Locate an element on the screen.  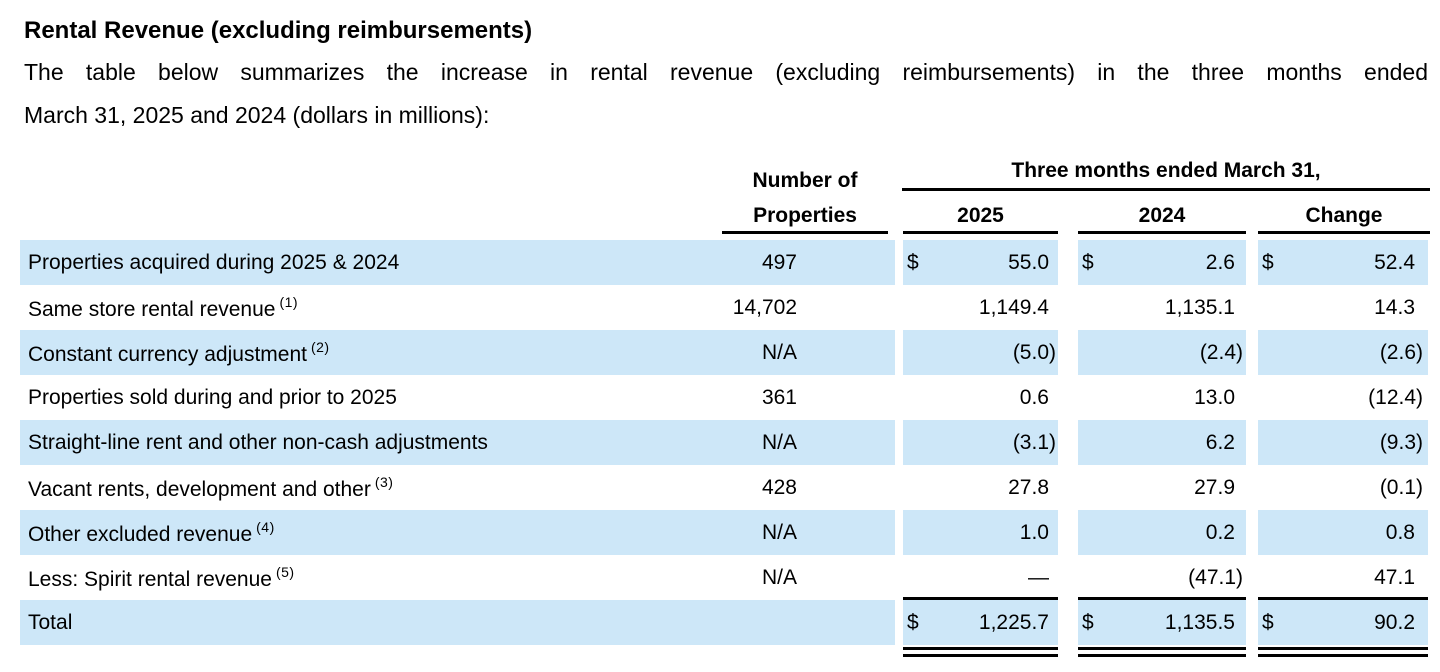
value-2024: 2.6 is located at coordinates (1220, 262).